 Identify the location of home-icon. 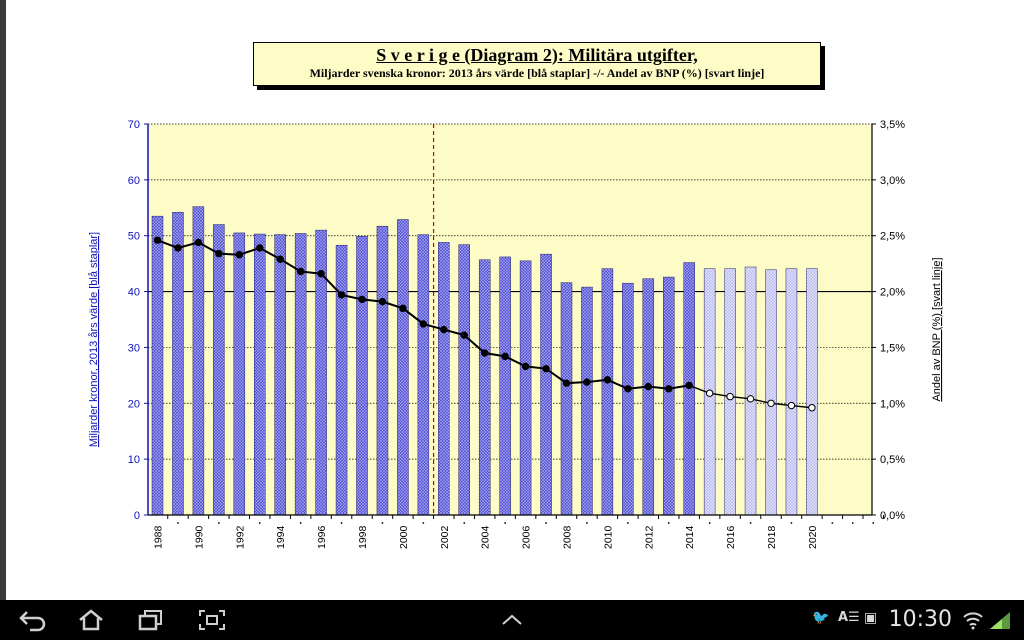
(91, 620).